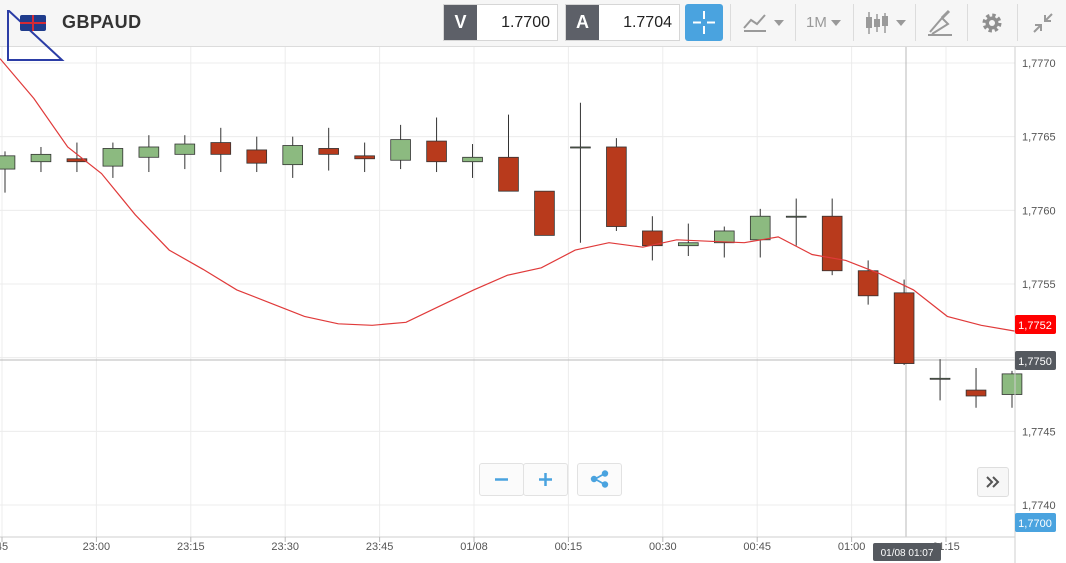  Describe the element at coordinates (102, 22) in the screenshot. I see `symbol-title: GBPAUD` at that location.